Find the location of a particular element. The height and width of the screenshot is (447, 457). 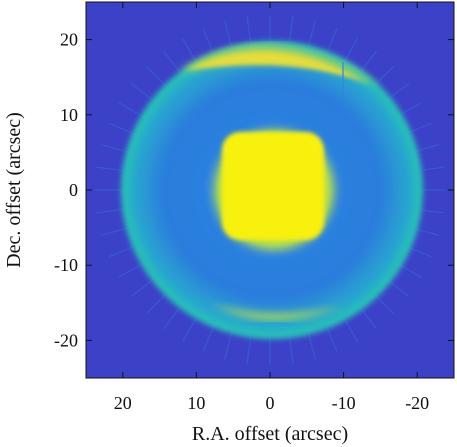

x-tick-label: 20 is located at coordinates (123, 403).